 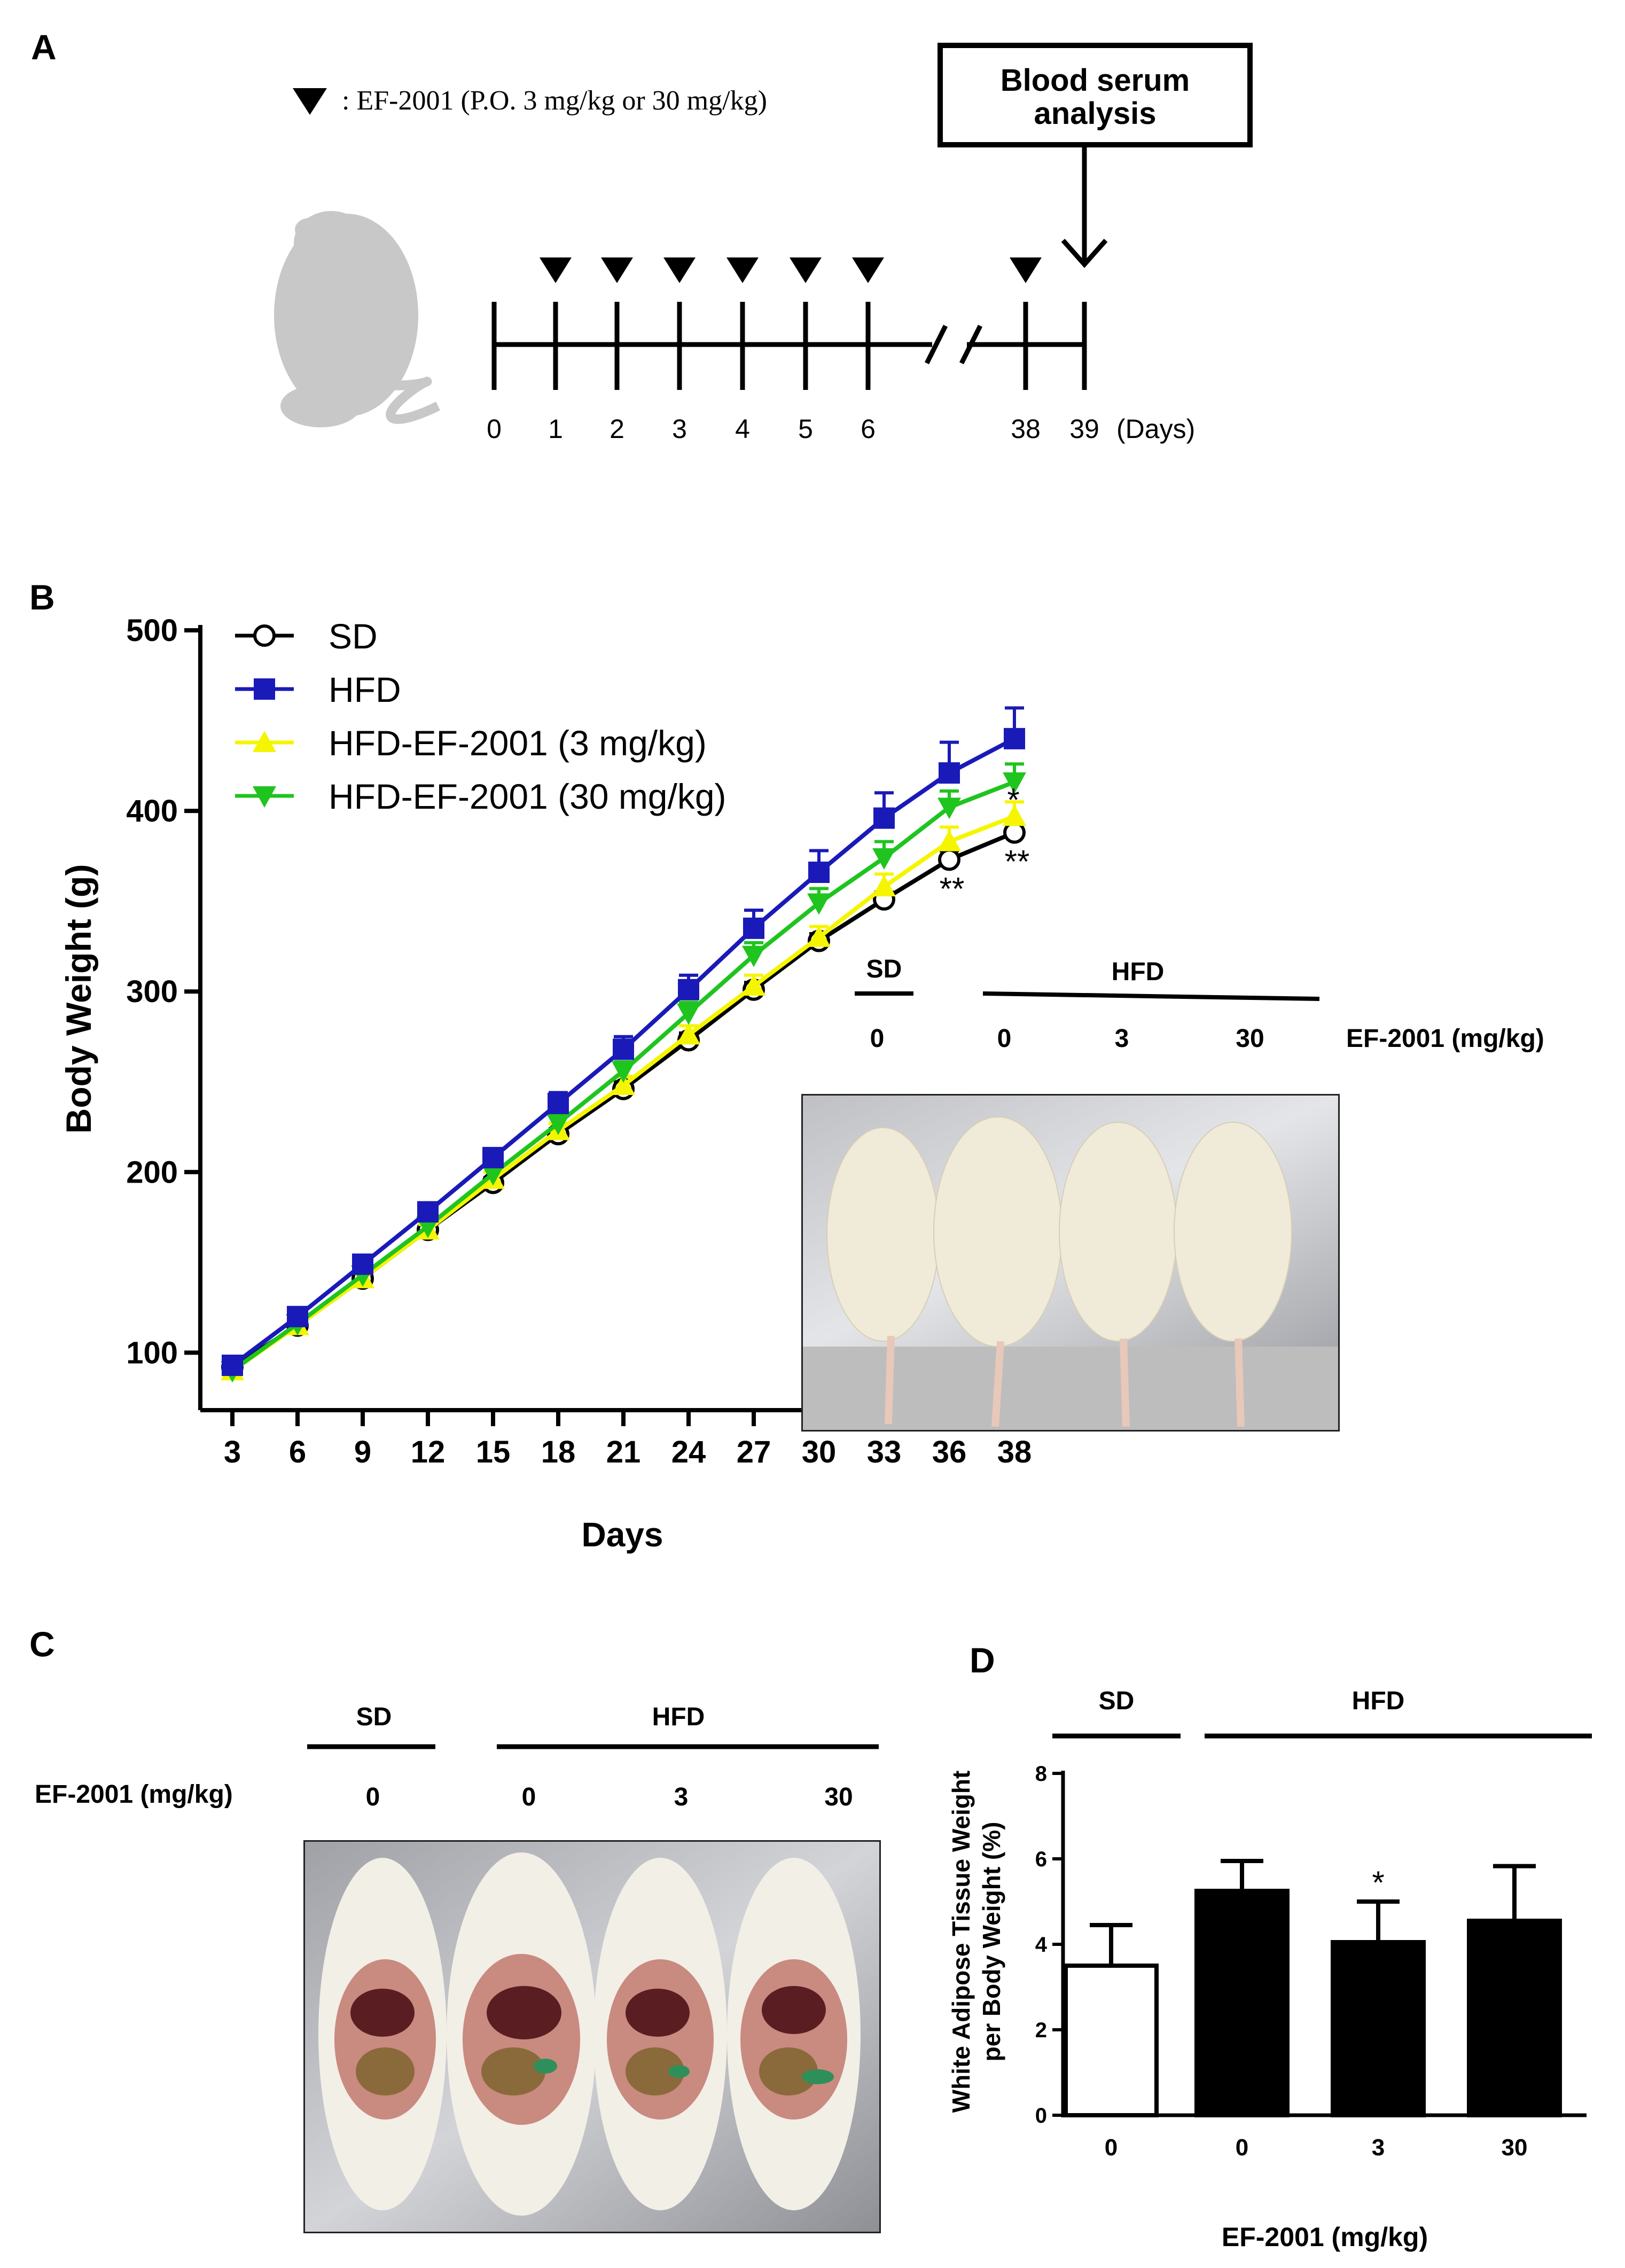 I want to click on bar-x-axis-label: EF-2001 (mg/kg), so click(x=1325, y=2237).